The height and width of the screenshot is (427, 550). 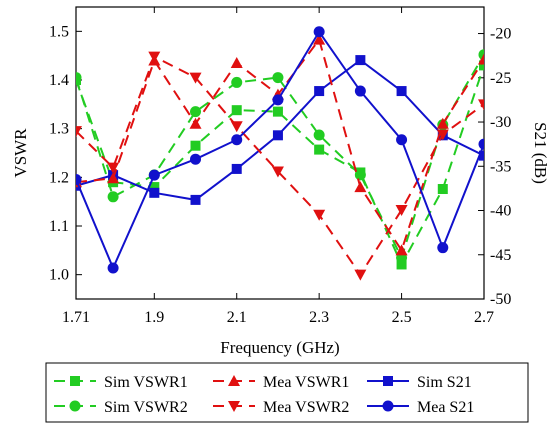 What do you see at coordinates (445, 407) in the screenshot?
I see `legend-label-mea-s21: Mea S21` at bounding box center [445, 407].